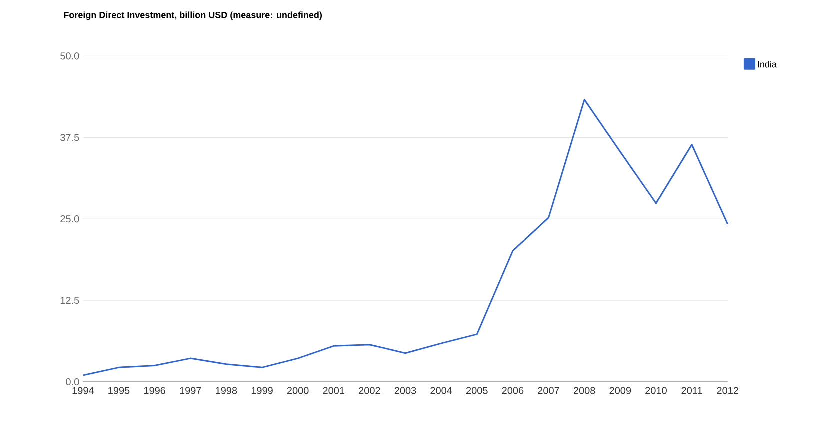  I want to click on y-tick-label: 0.0, so click(73, 382).